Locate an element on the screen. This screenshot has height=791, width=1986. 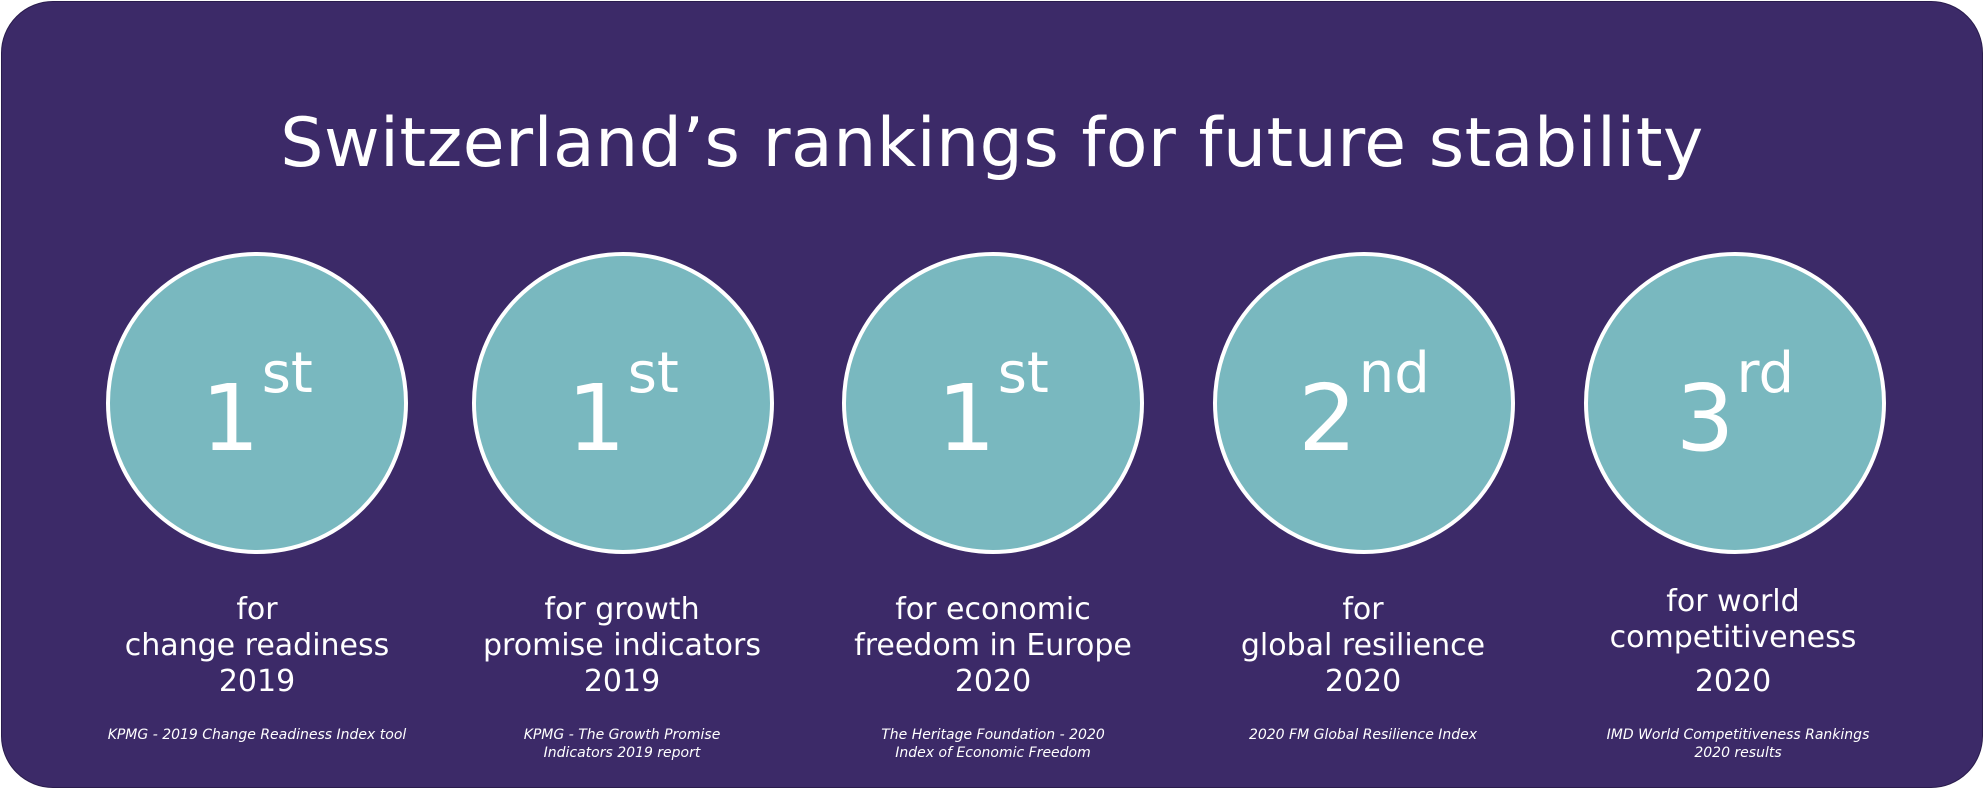
description-line-2: change readiness is located at coordinates (257, 645).